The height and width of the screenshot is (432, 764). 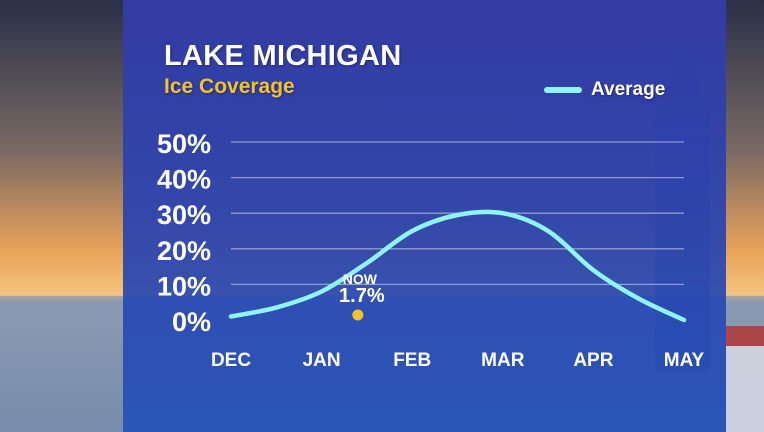 I want to click on x-tick-label: JAN, so click(x=322, y=360).